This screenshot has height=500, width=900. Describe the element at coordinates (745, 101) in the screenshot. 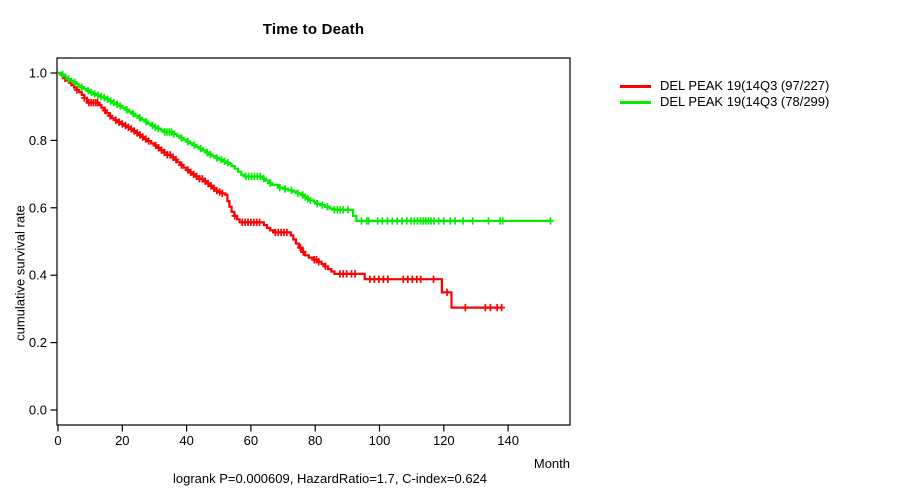

I see `legend-label-green: DEL PEAK 19(14Q3 (78/299)` at that location.